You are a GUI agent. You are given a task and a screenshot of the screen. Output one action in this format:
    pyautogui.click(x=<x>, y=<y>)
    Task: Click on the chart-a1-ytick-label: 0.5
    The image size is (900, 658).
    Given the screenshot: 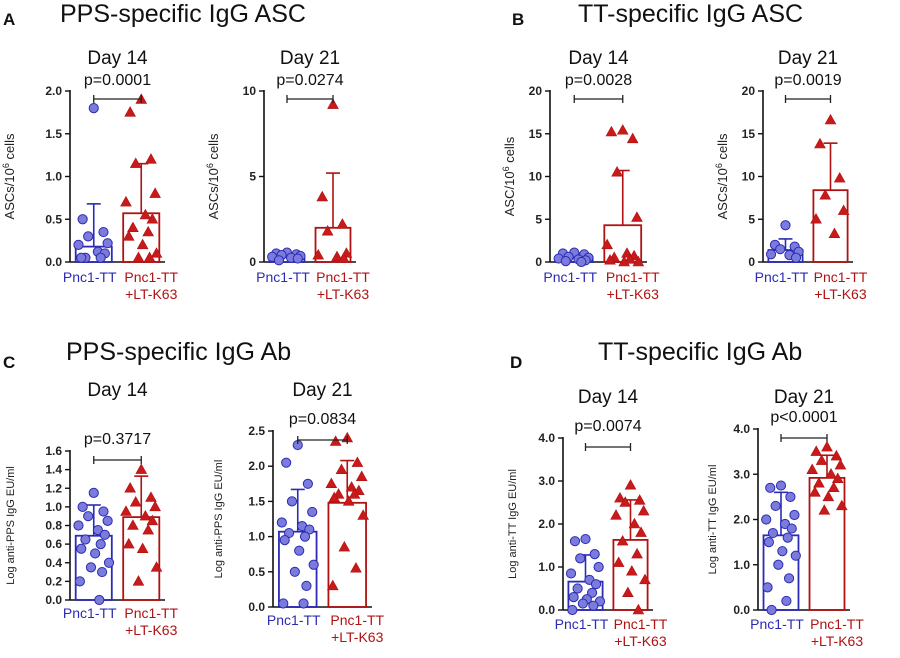 What is the action you would take?
    pyautogui.click(x=53, y=219)
    